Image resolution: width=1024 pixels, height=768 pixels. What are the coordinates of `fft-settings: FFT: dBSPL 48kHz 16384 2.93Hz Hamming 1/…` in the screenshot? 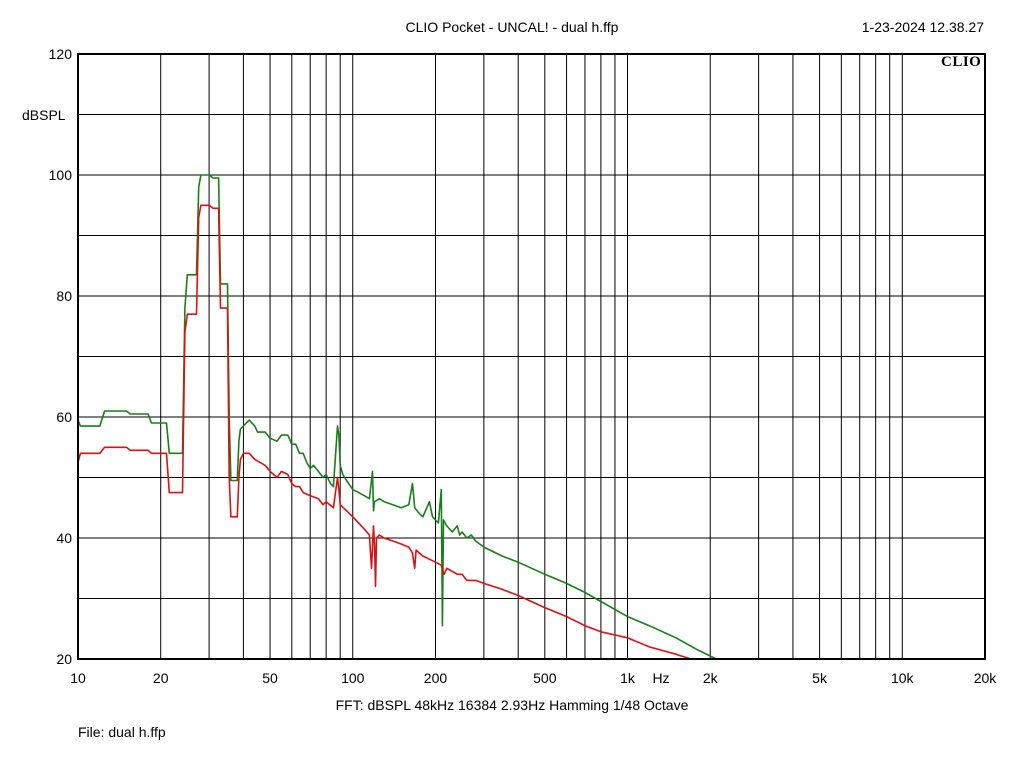 It's located at (512, 705).